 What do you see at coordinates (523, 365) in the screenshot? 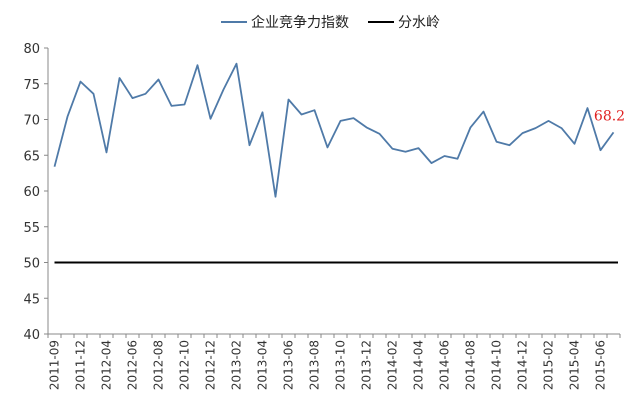
I see `x-tick-label: 2014-12` at bounding box center [523, 365].